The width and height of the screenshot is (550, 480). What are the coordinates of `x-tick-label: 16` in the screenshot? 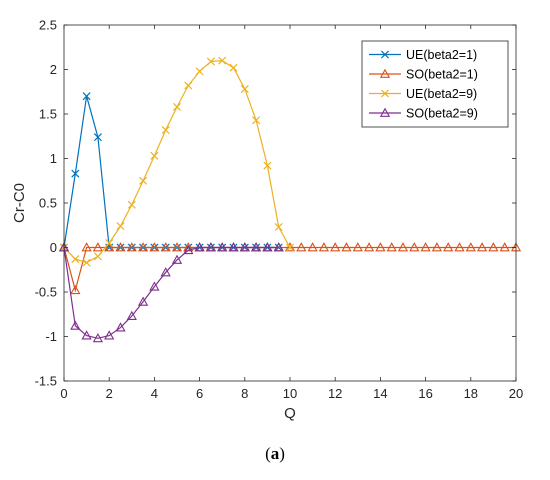 It's located at (425, 393).